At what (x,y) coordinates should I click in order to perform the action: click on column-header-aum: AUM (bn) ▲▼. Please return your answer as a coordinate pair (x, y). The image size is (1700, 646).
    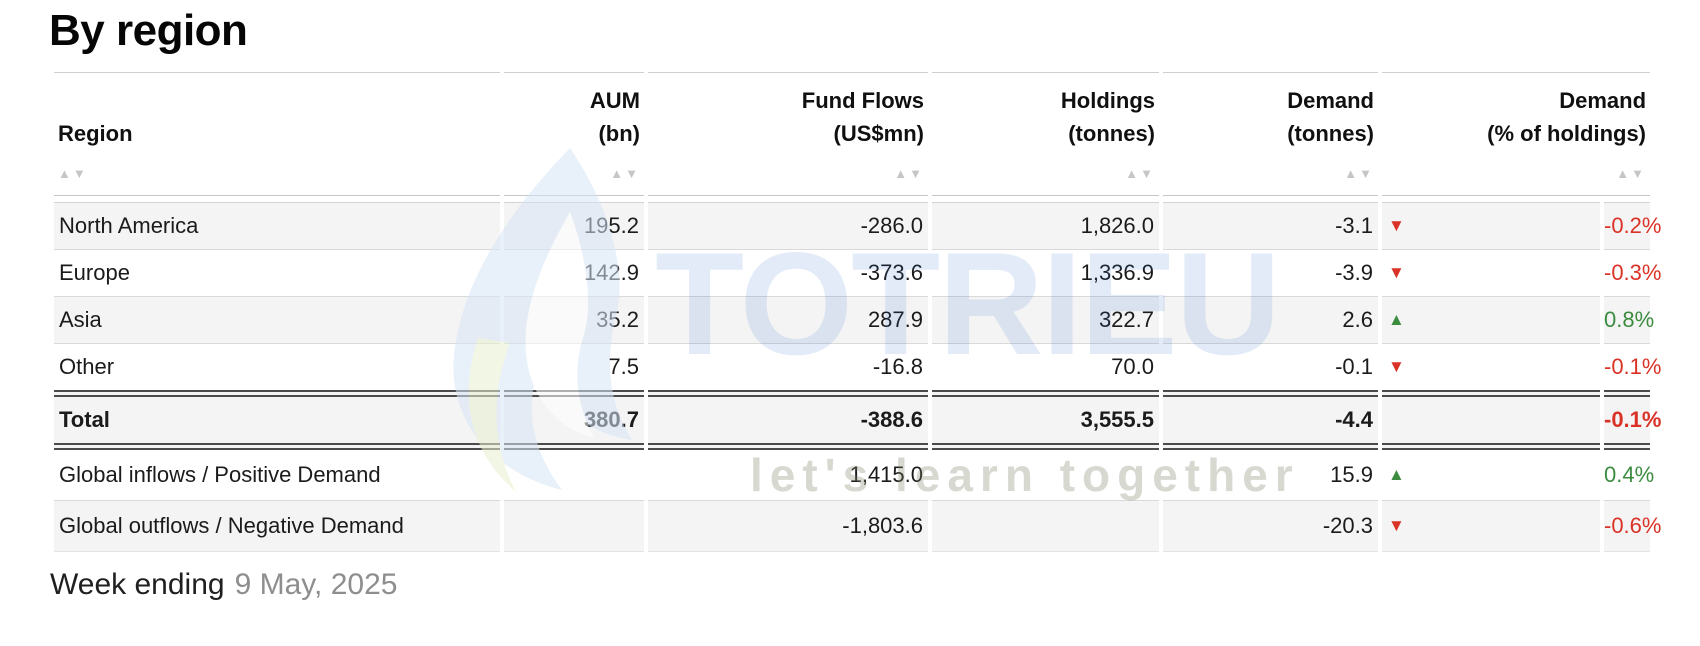
    Looking at the image, I should click on (574, 134).